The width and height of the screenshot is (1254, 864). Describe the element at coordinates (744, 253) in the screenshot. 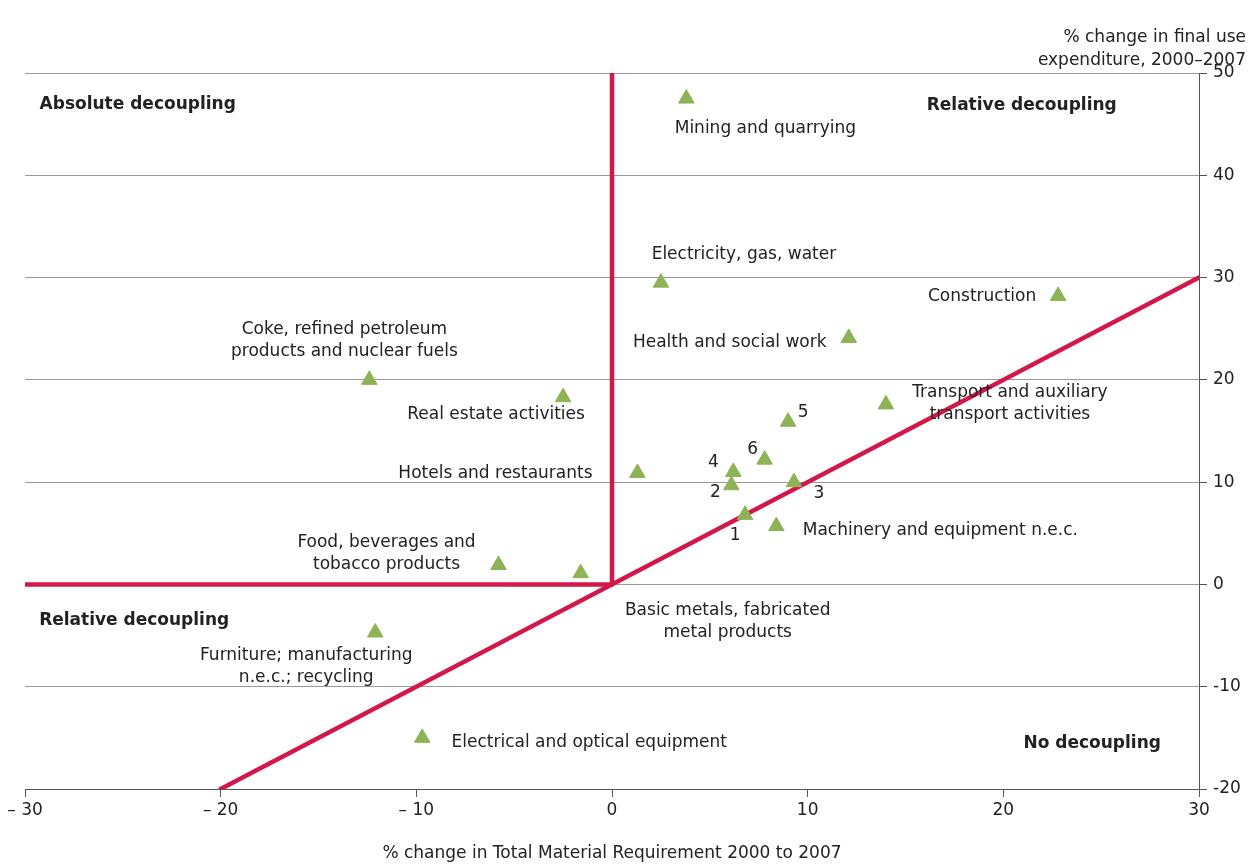

I see `annotation: Electricity, gas, water` at that location.